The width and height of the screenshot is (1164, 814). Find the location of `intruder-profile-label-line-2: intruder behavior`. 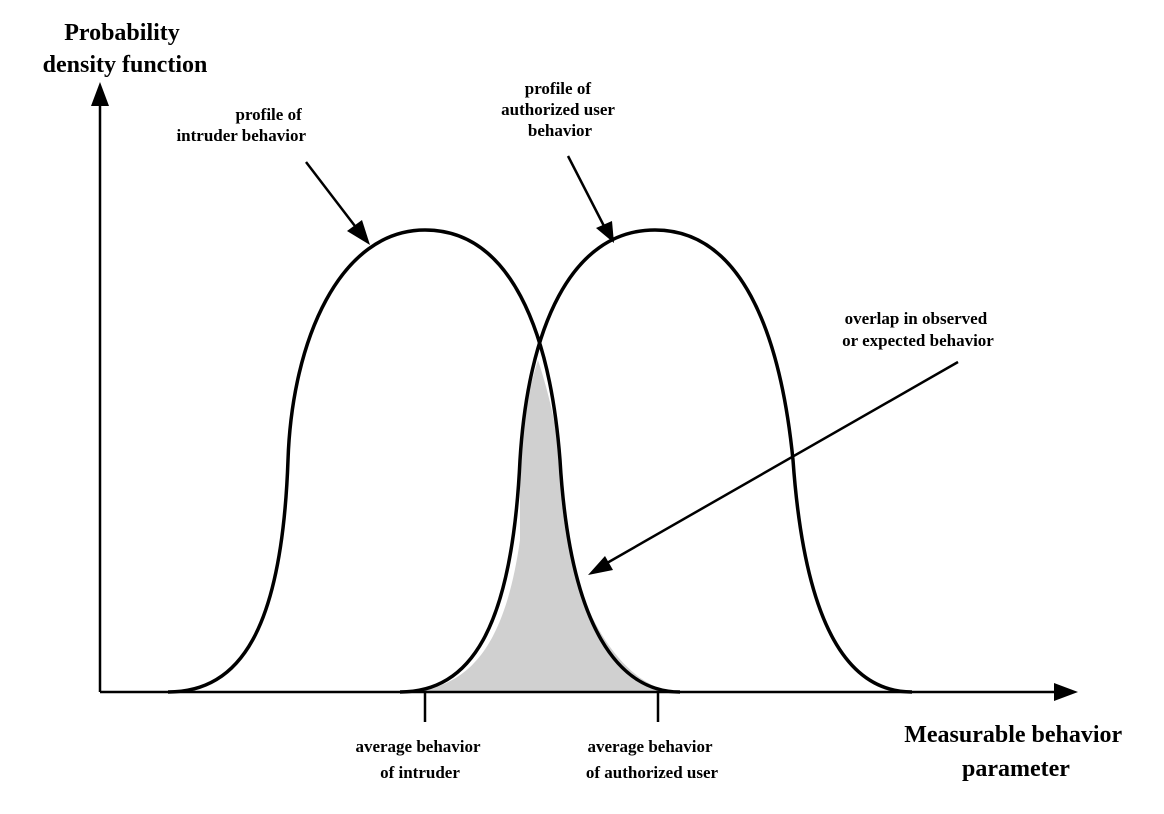

intruder-profile-label-line-2: intruder behavior is located at coordinates (241, 135).